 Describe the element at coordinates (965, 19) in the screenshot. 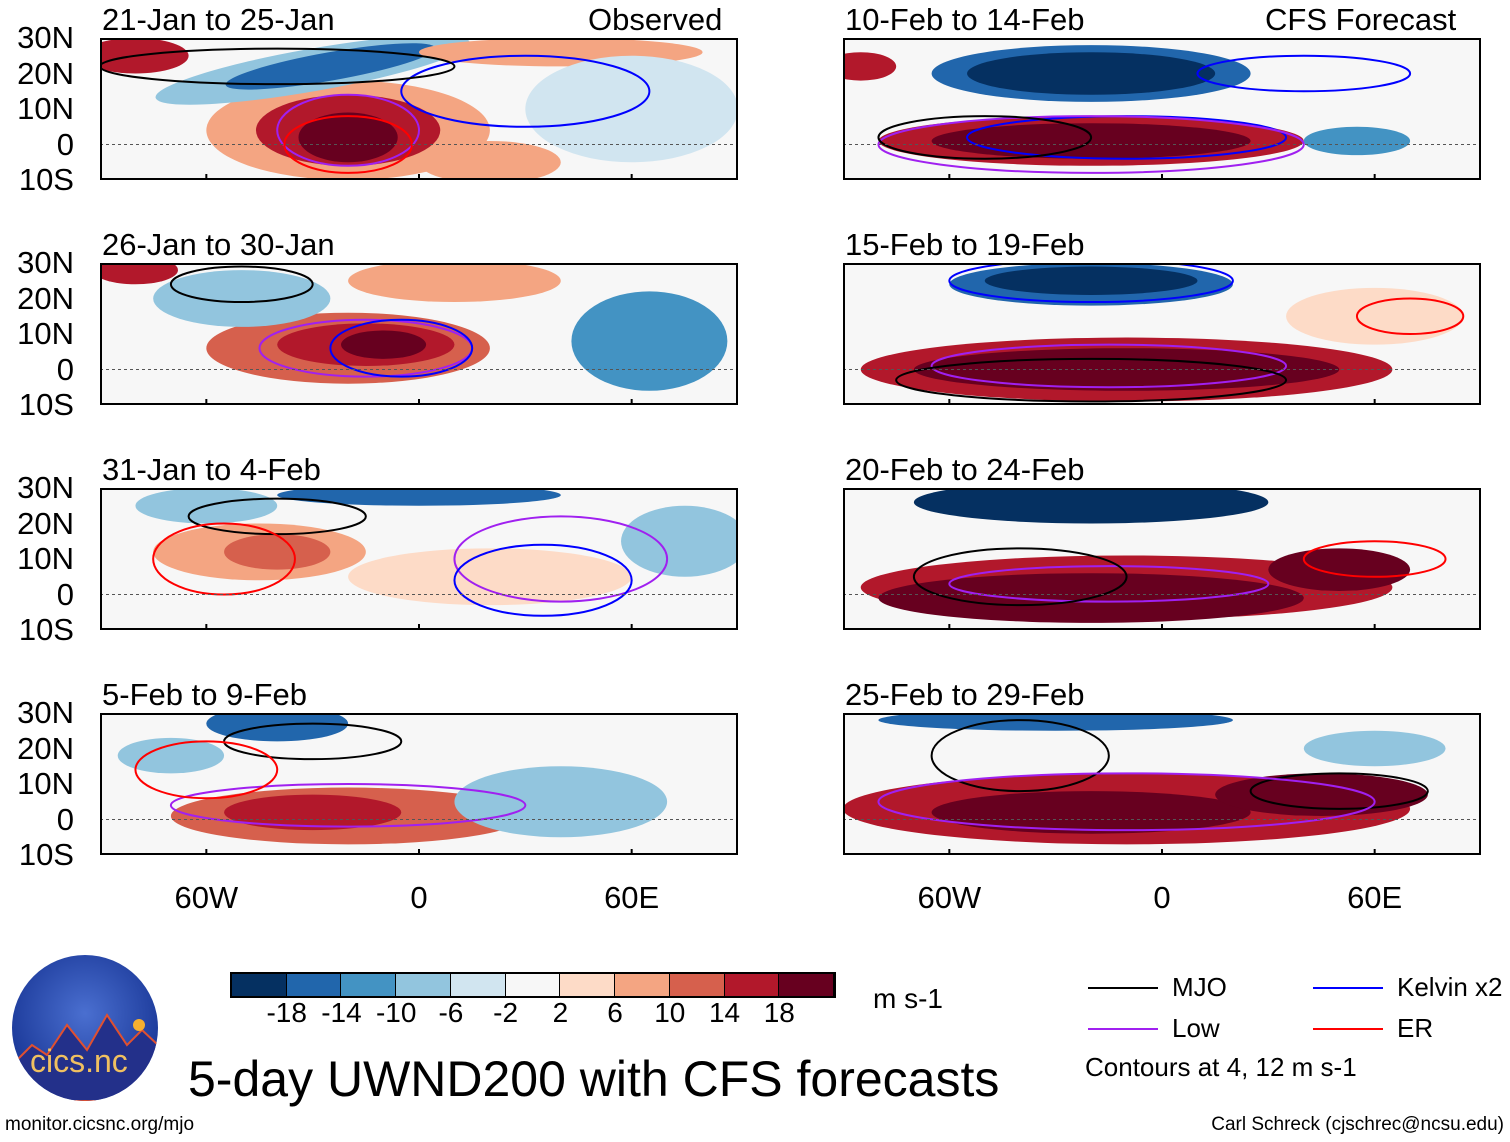

I see `panel-title: 10-Feb to 14-Feb` at that location.